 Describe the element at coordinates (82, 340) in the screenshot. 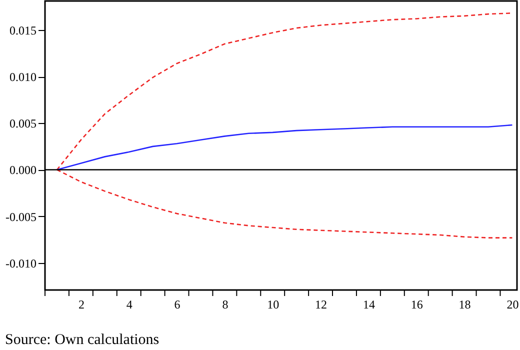

I see `source-note: Source: Own calculations` at that location.